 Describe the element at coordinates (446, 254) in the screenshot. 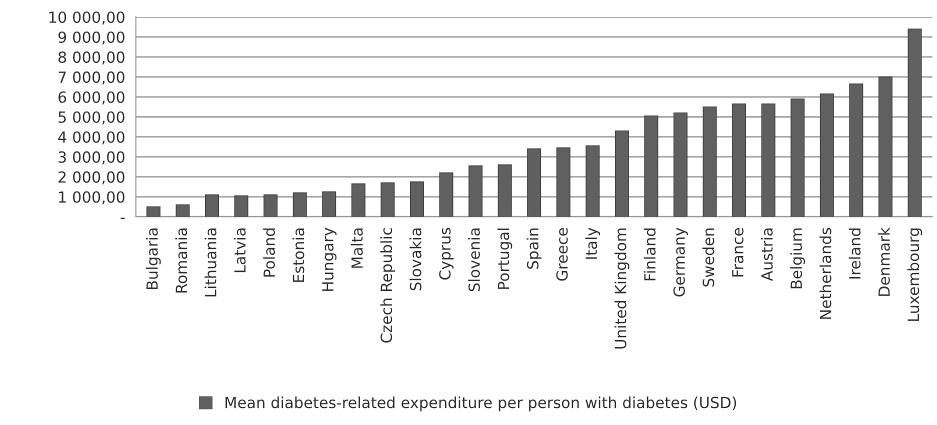

I see `x-tick-label: Cyprus` at that location.